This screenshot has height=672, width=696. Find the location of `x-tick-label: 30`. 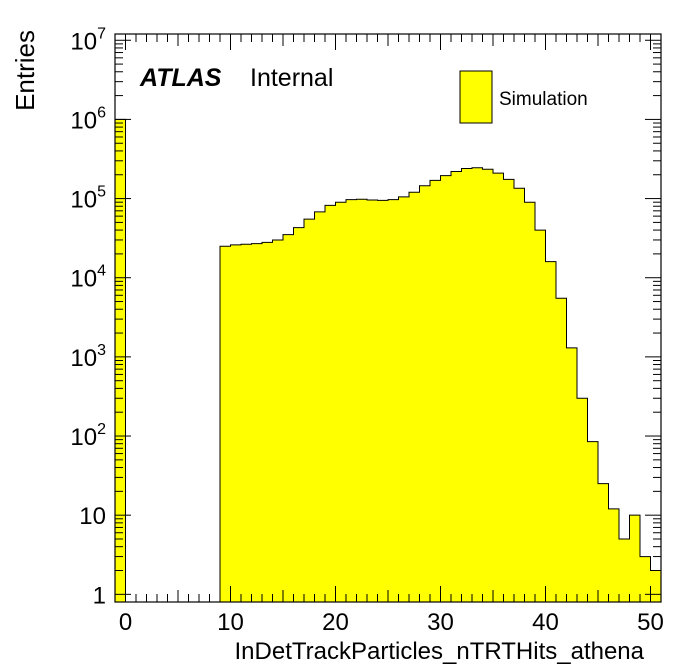

x-tick-label: 30 is located at coordinates (440, 622).